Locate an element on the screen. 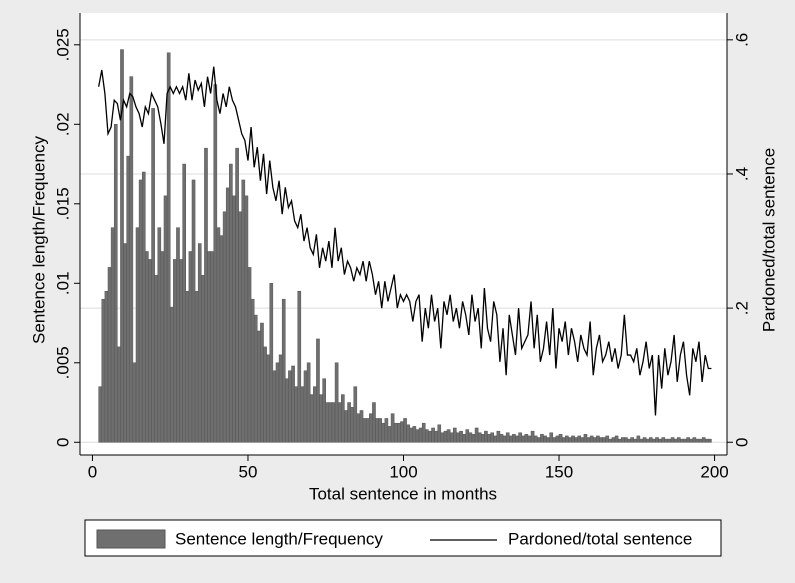 This screenshot has width=795, height=583. y-tick-label: .005 is located at coordinates (62, 362).